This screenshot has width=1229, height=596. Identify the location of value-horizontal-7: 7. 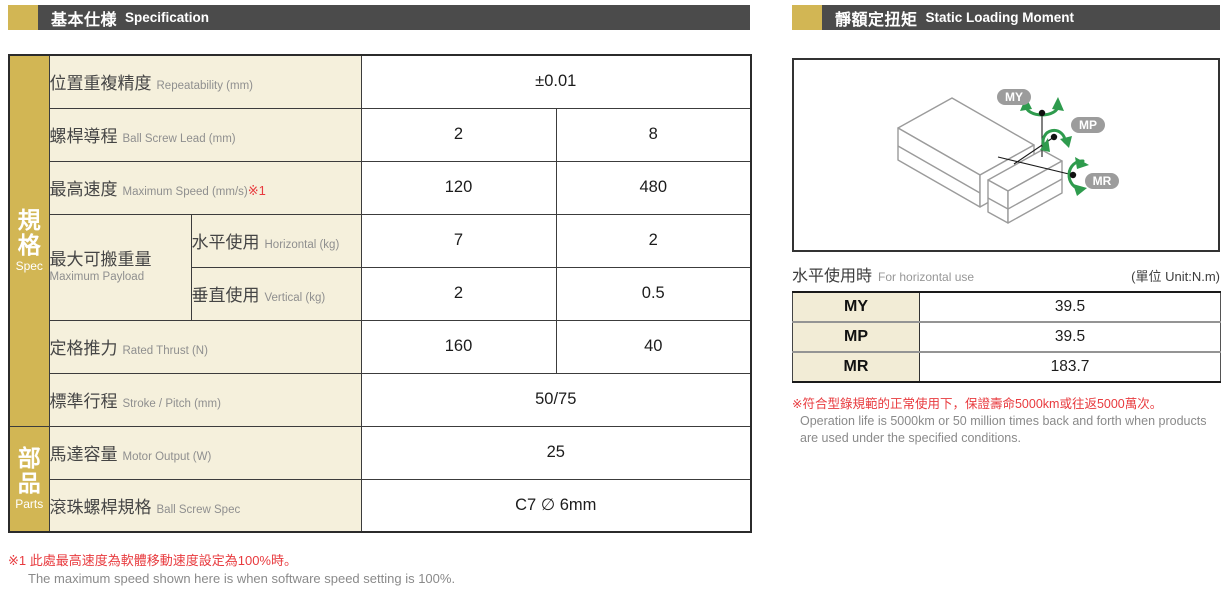
(458, 240).